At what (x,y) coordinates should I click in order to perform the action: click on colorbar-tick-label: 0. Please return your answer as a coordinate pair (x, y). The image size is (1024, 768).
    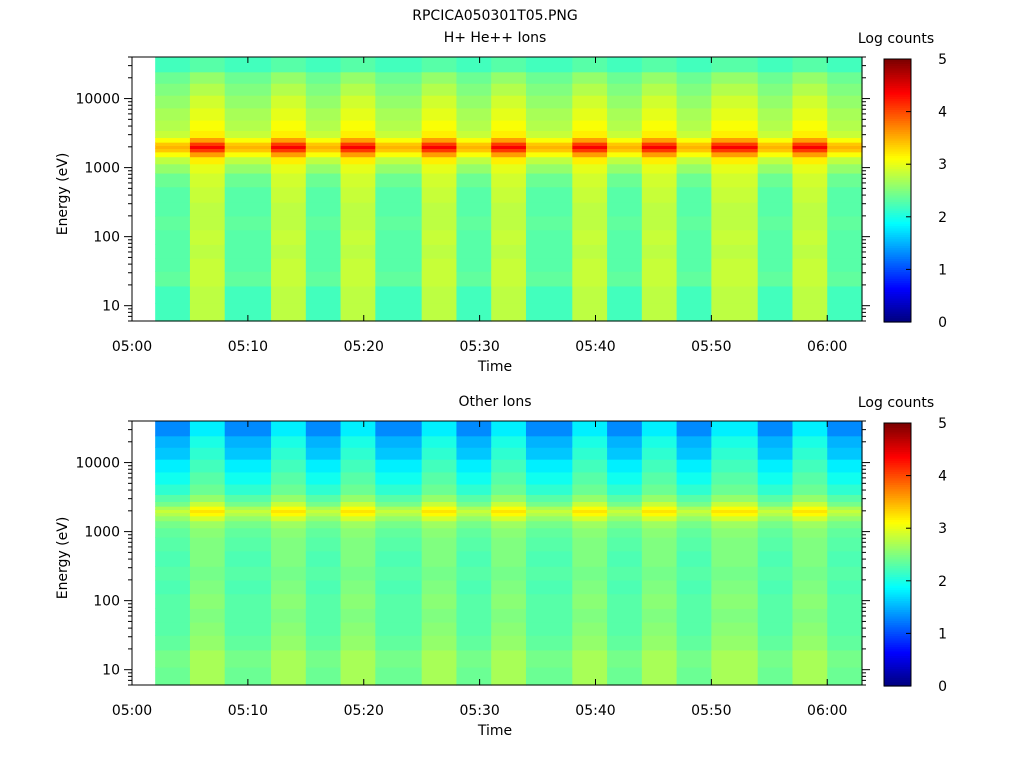
    Looking at the image, I should click on (942, 323).